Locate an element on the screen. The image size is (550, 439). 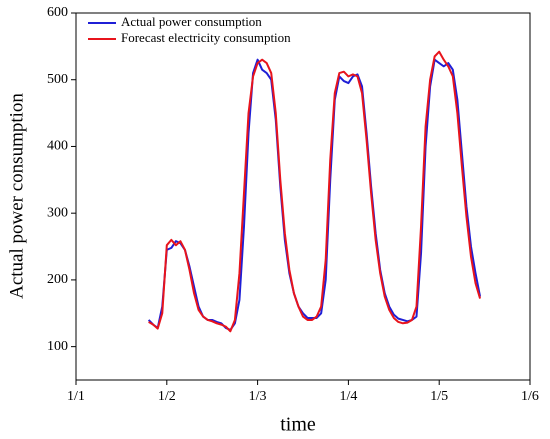
x-tick-label: 1/4 is located at coordinates (348, 396).